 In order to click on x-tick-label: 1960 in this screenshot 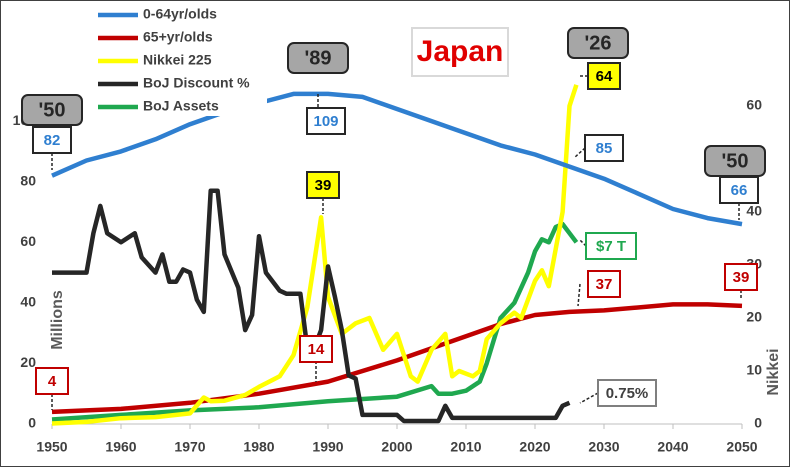, I will do `click(120, 447)`.